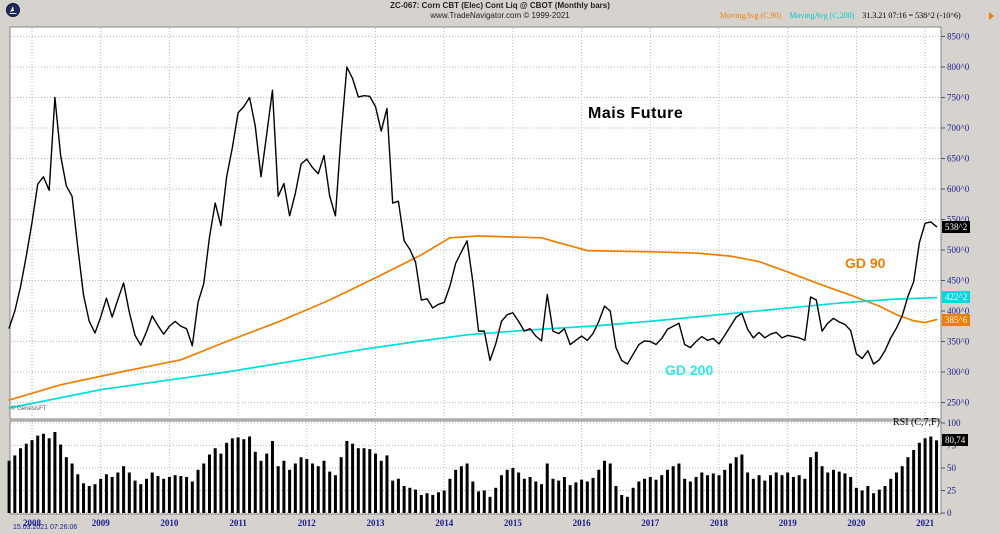 The height and width of the screenshot is (534, 1000). Describe the element at coordinates (954, 423) in the screenshot. I see `svg-text: 100` at that location.